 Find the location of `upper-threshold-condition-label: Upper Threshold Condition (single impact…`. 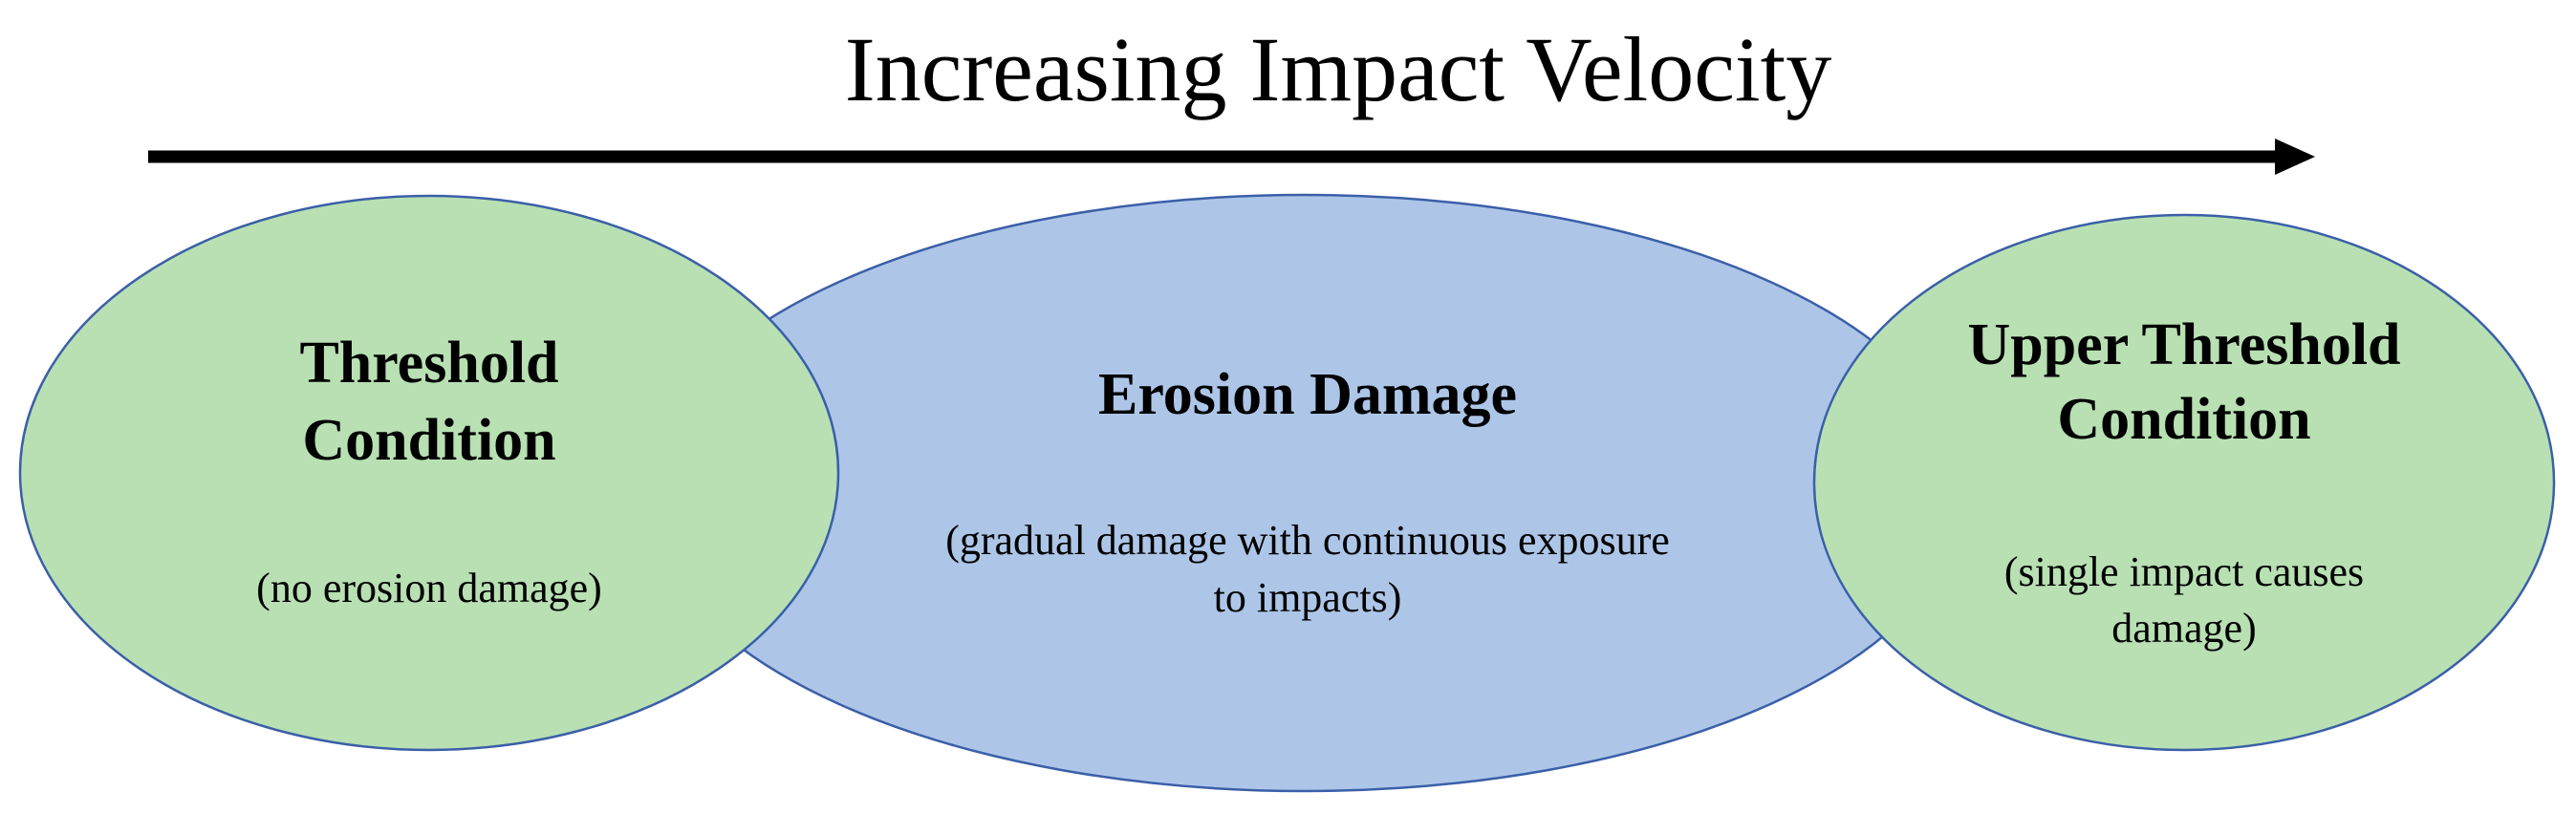

upper-threshold-condition-label: Upper Threshold Condition (single impact… is located at coordinates (2183, 482).